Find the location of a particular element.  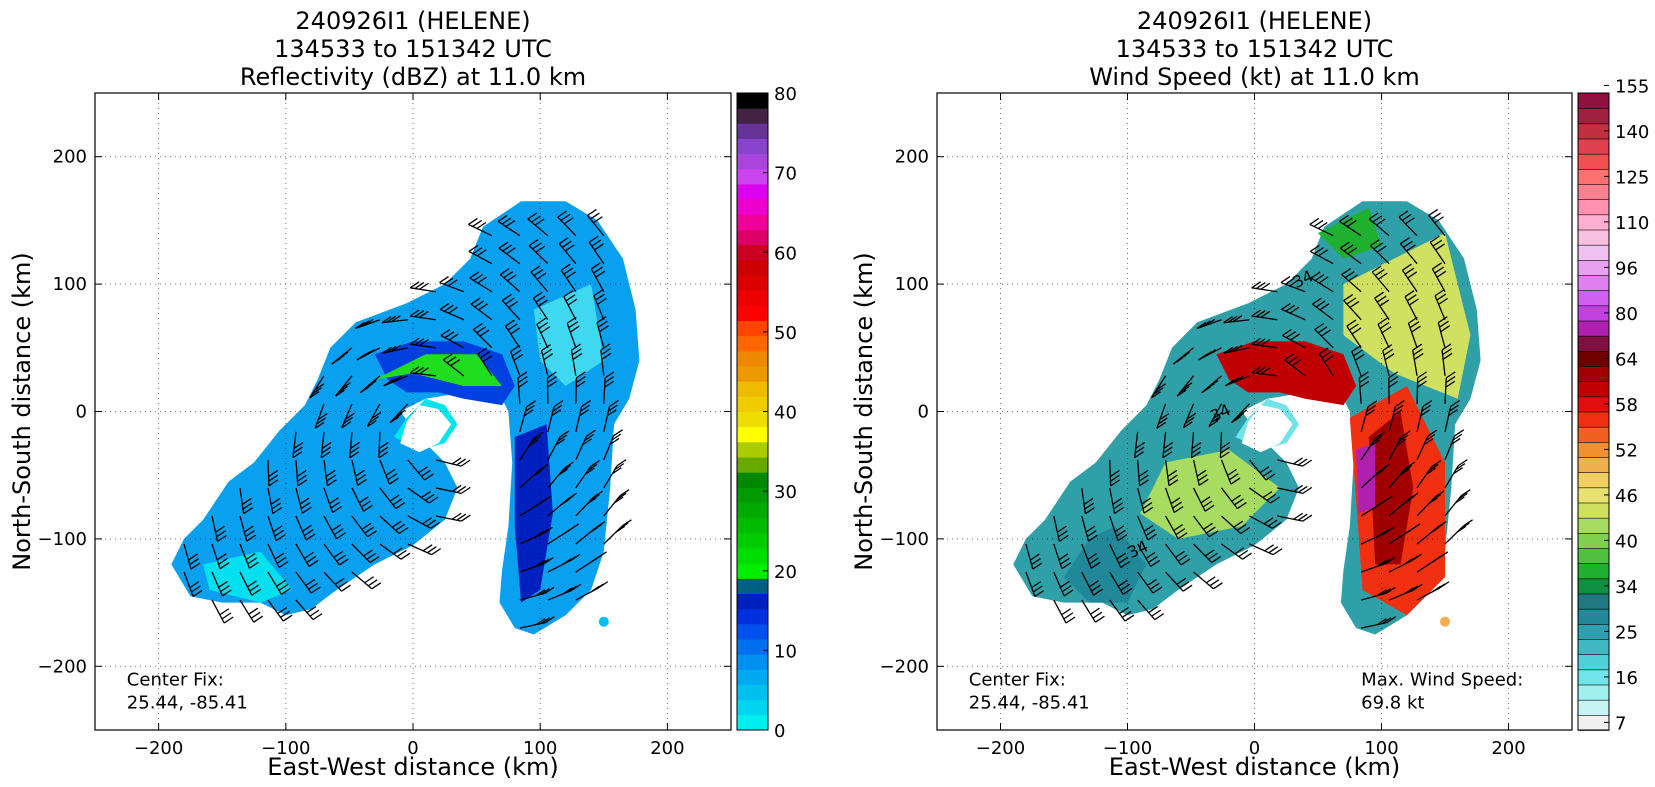

x-axis-label: East-West distance (km) is located at coordinates (412, 767).